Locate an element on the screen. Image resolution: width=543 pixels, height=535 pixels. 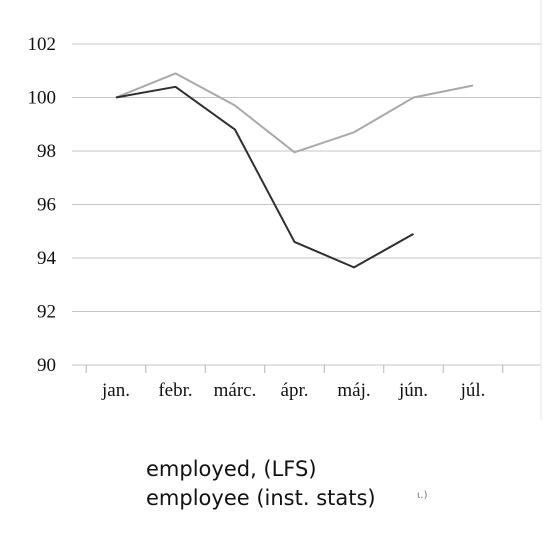
y-tick-label: 98 is located at coordinates (46, 151).